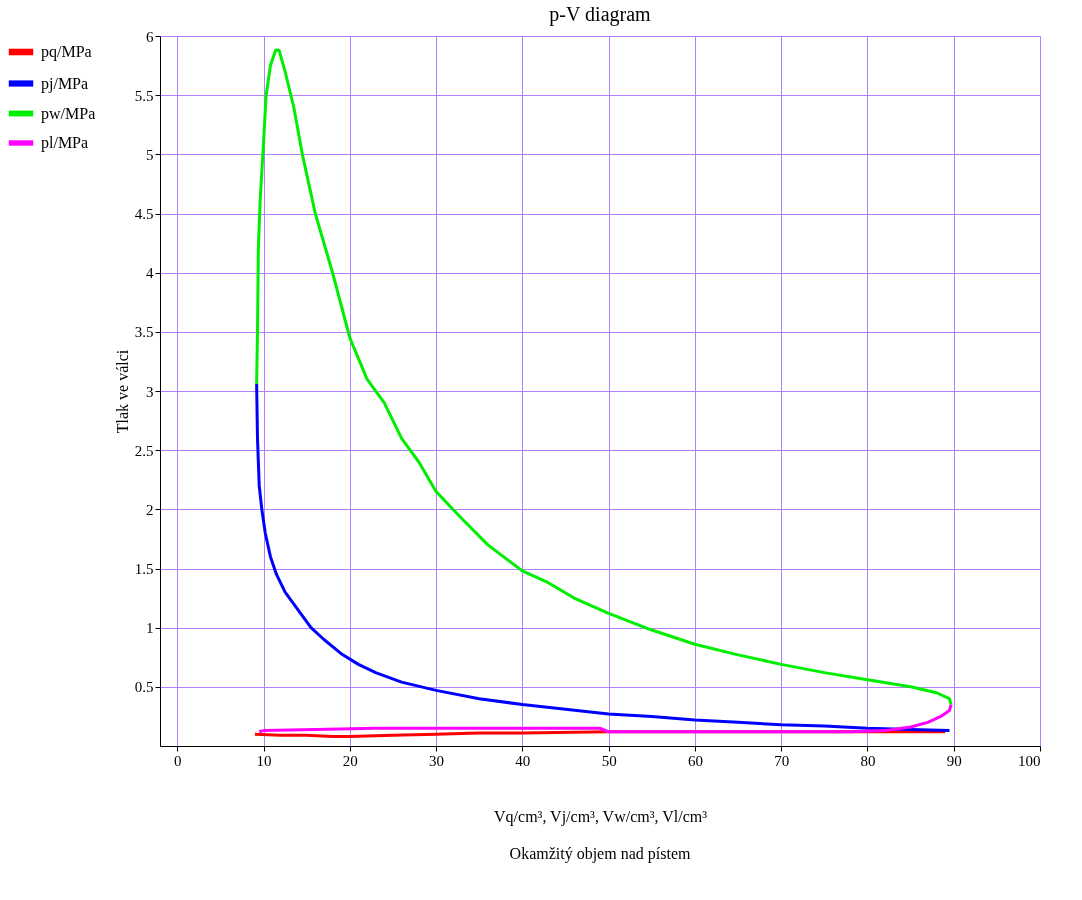 This screenshot has height=900, width=1082. What do you see at coordinates (65, 143) in the screenshot?
I see `legend-label: pl/MPa` at bounding box center [65, 143].